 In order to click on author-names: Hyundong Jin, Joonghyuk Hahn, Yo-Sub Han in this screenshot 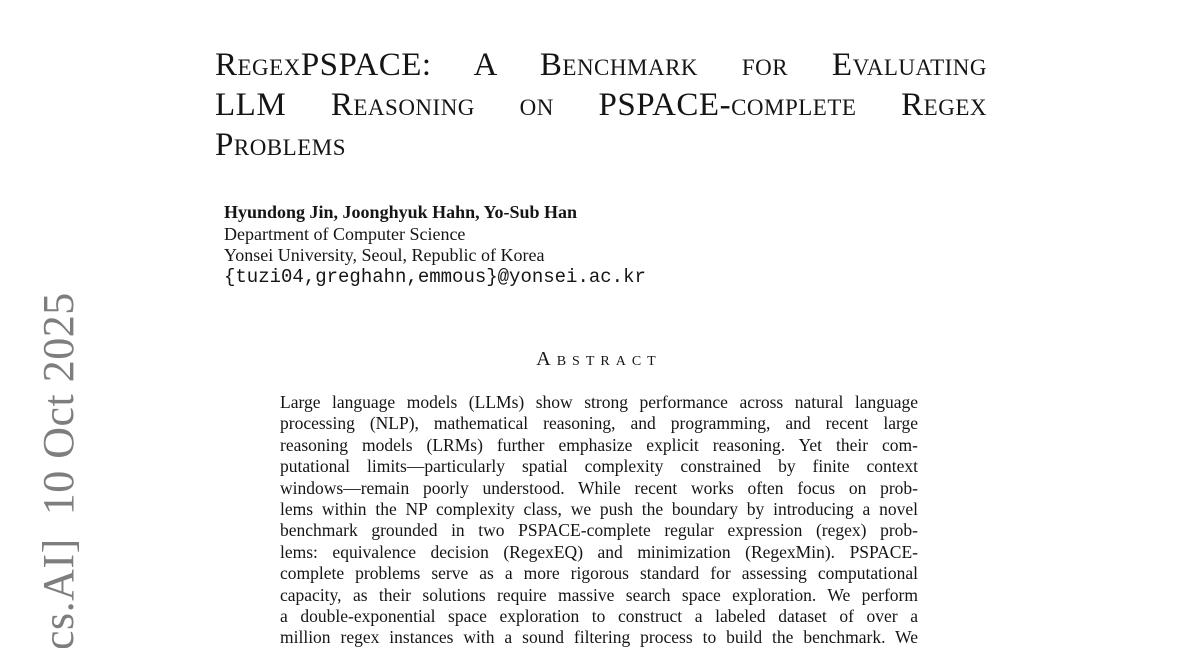, I will do `click(400, 212)`.